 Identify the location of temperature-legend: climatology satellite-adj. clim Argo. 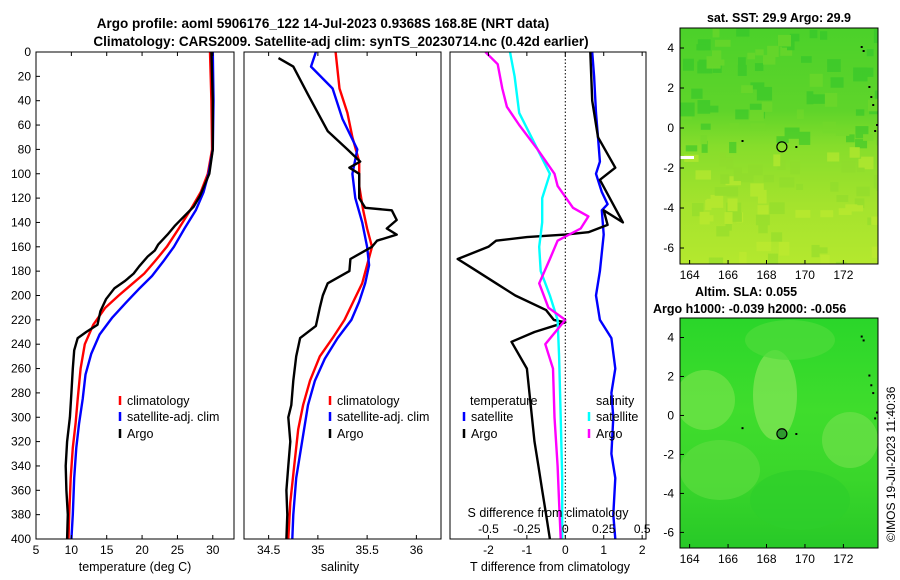
(168, 417).